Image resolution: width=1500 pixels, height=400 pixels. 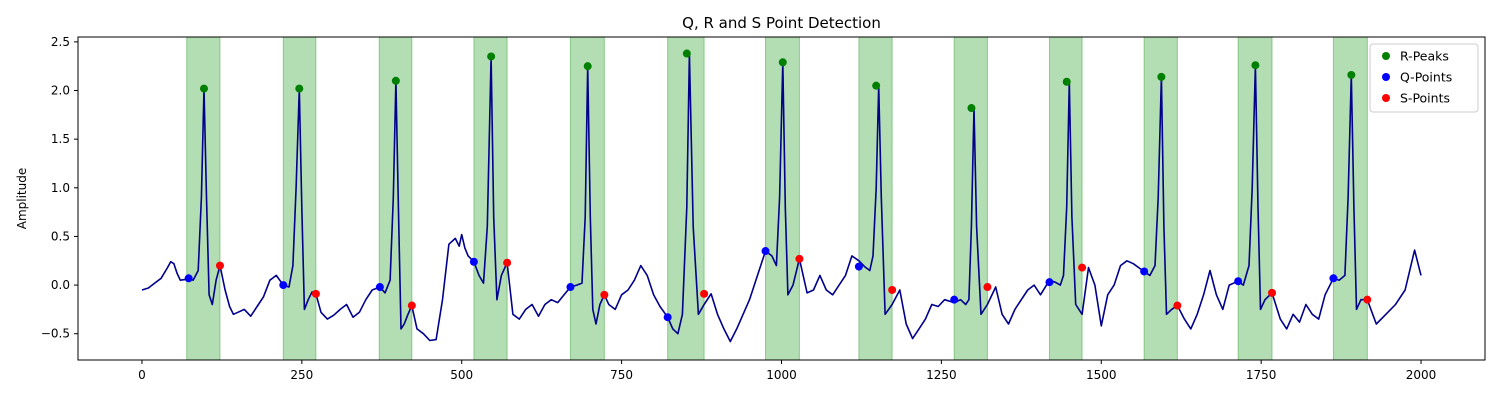 What do you see at coordinates (55, 334) in the screenshot?
I see `y-tick-label: −0.5` at bounding box center [55, 334].